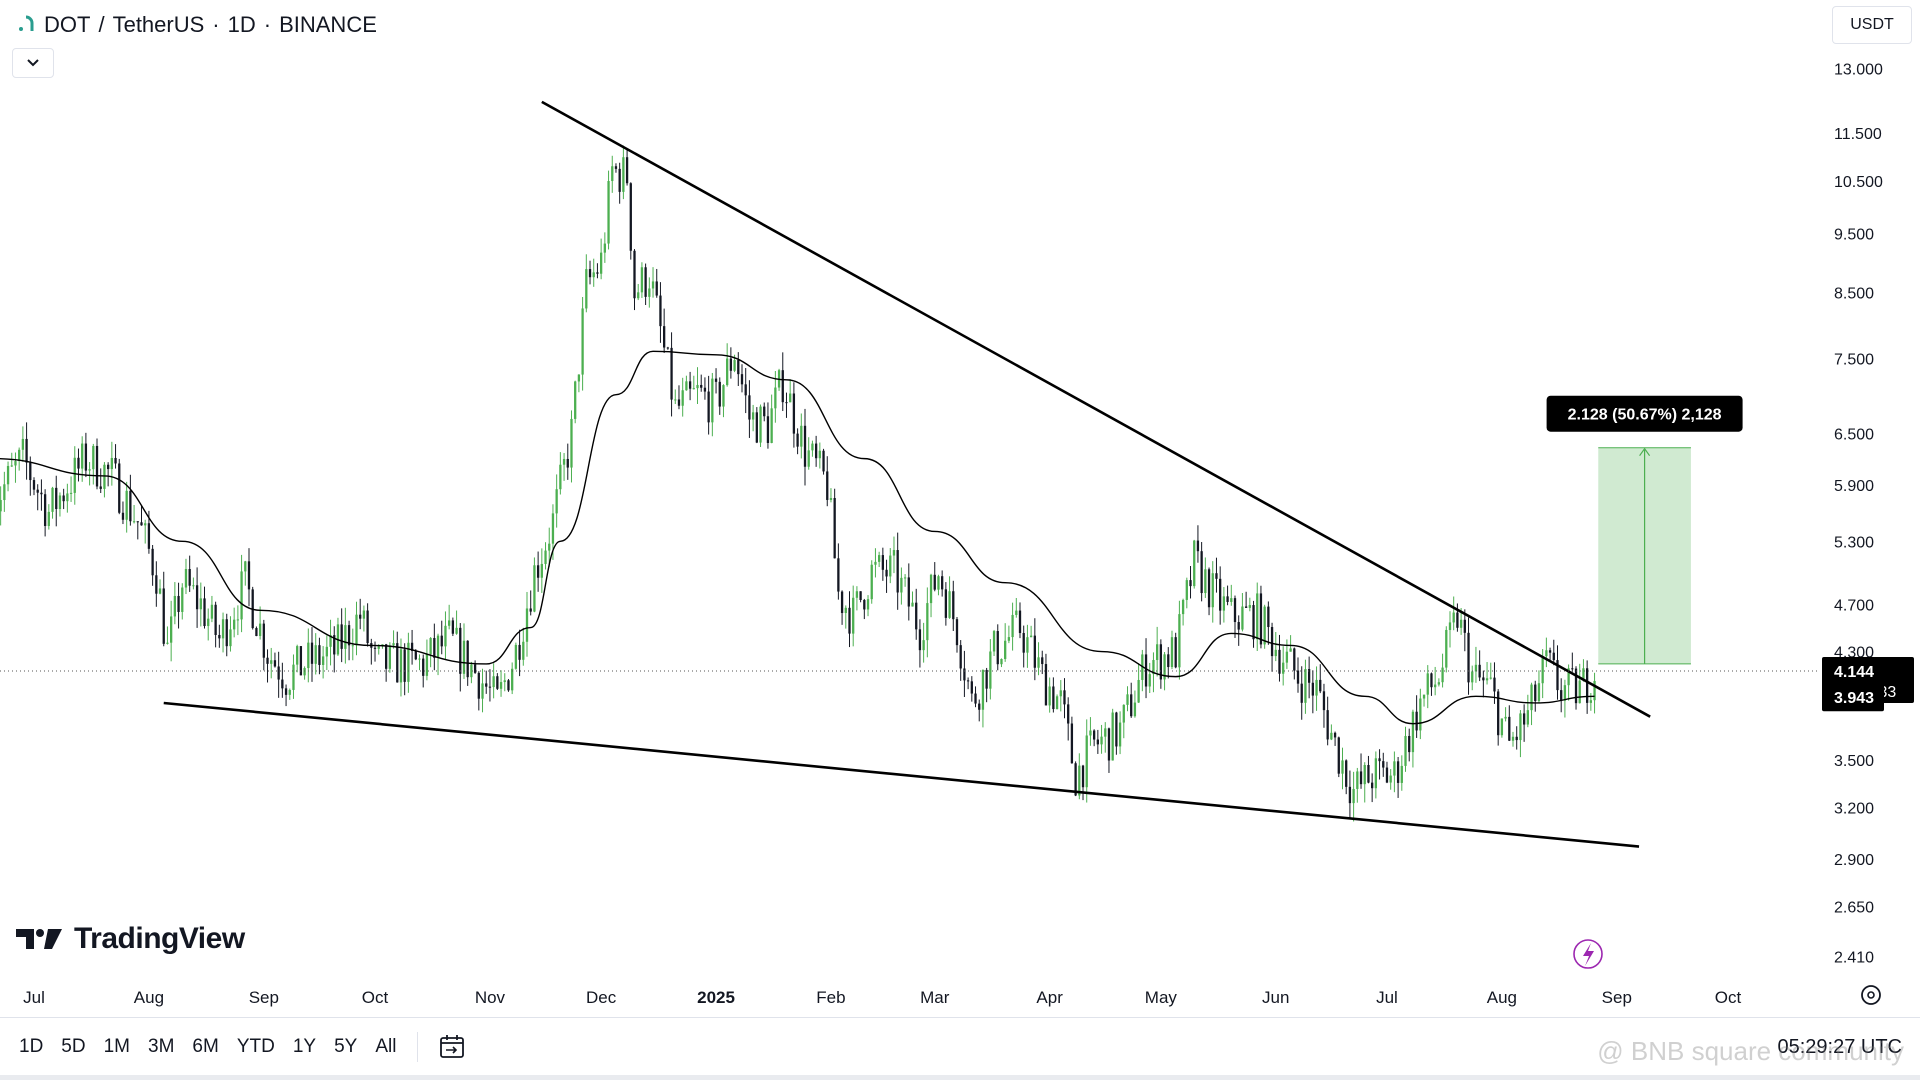  What do you see at coordinates (1161, 997) in the screenshot?
I see `x-tick-label: May` at bounding box center [1161, 997].